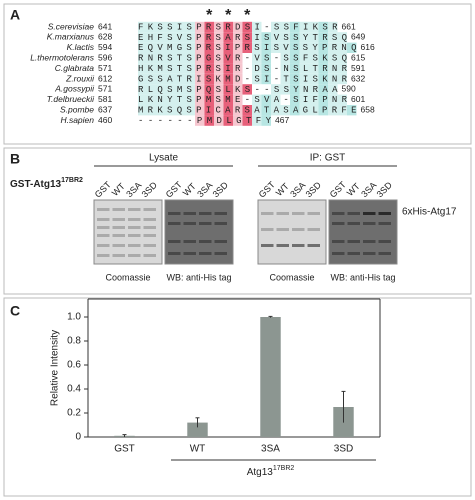 The image size is (475, 500). Describe the element at coordinates (78, 437) in the screenshot. I see `y-tick-label: 0` at that location.